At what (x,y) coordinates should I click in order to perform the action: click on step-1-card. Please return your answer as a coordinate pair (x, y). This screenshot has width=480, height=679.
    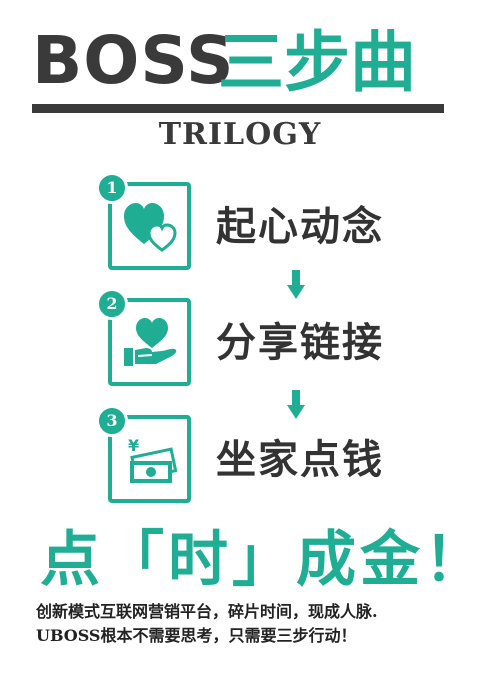
    Looking at the image, I should click on (149, 226).